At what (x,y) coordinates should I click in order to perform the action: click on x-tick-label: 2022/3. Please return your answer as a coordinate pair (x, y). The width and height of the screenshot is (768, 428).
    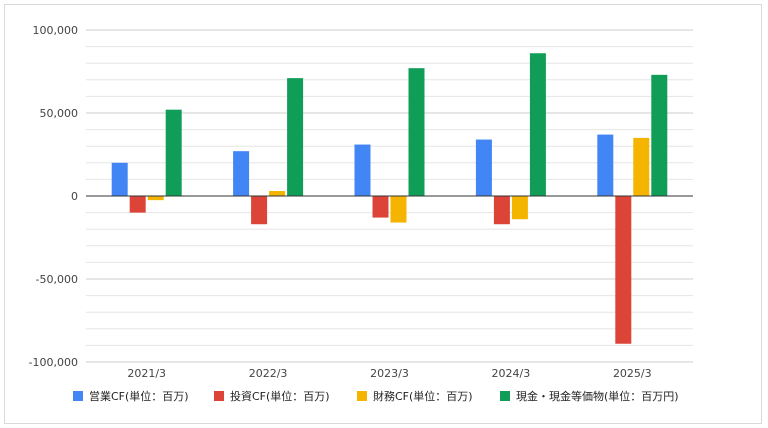
    Looking at the image, I should click on (268, 373).